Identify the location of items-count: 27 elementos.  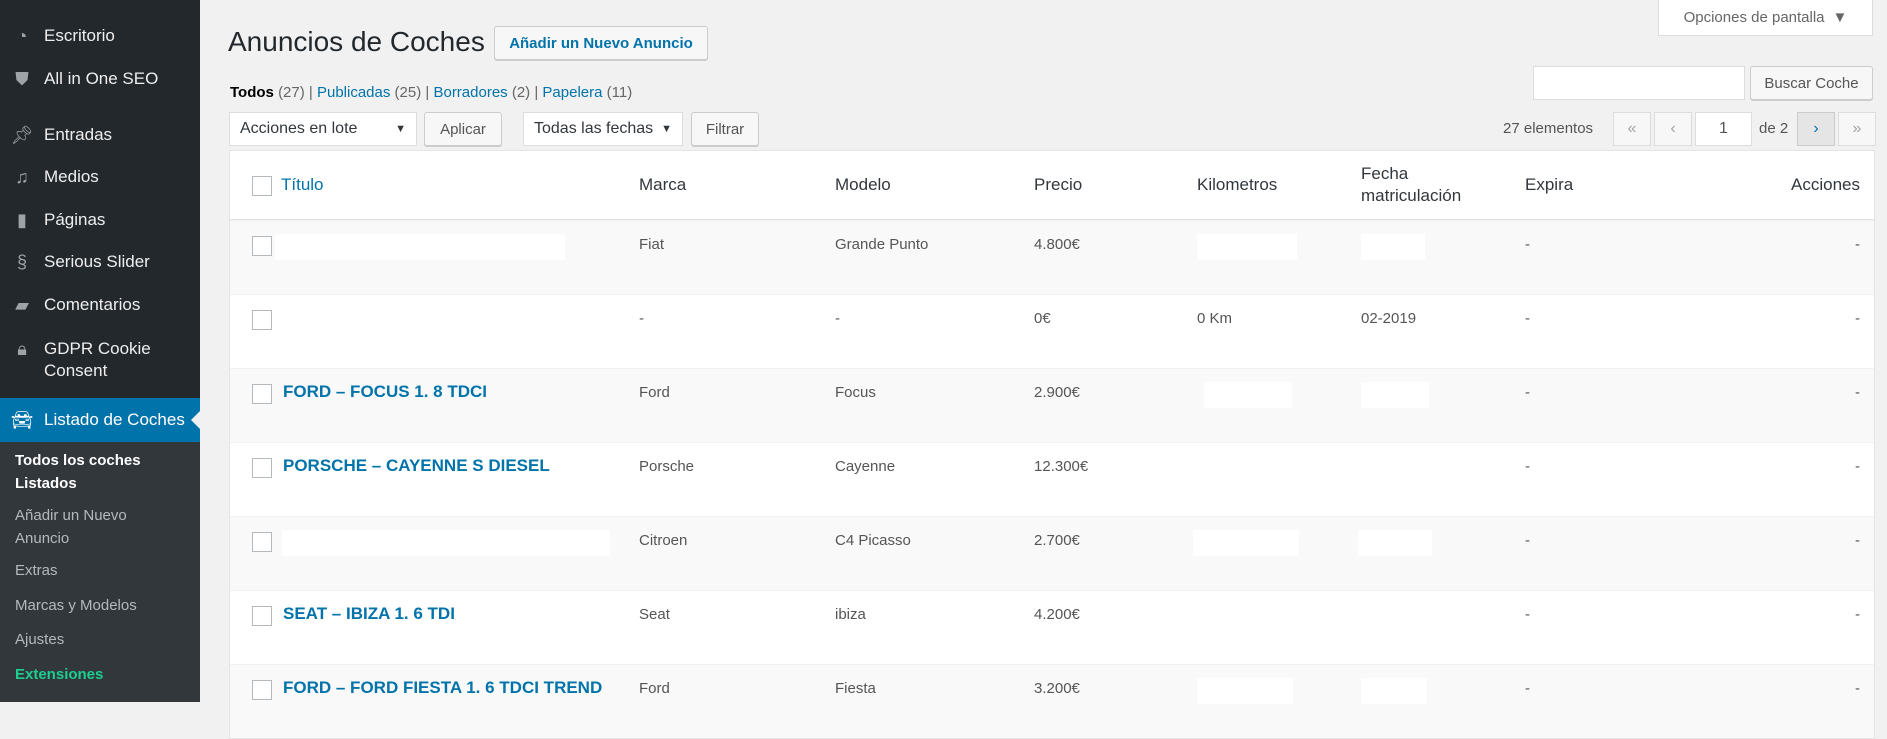
(1548, 128).